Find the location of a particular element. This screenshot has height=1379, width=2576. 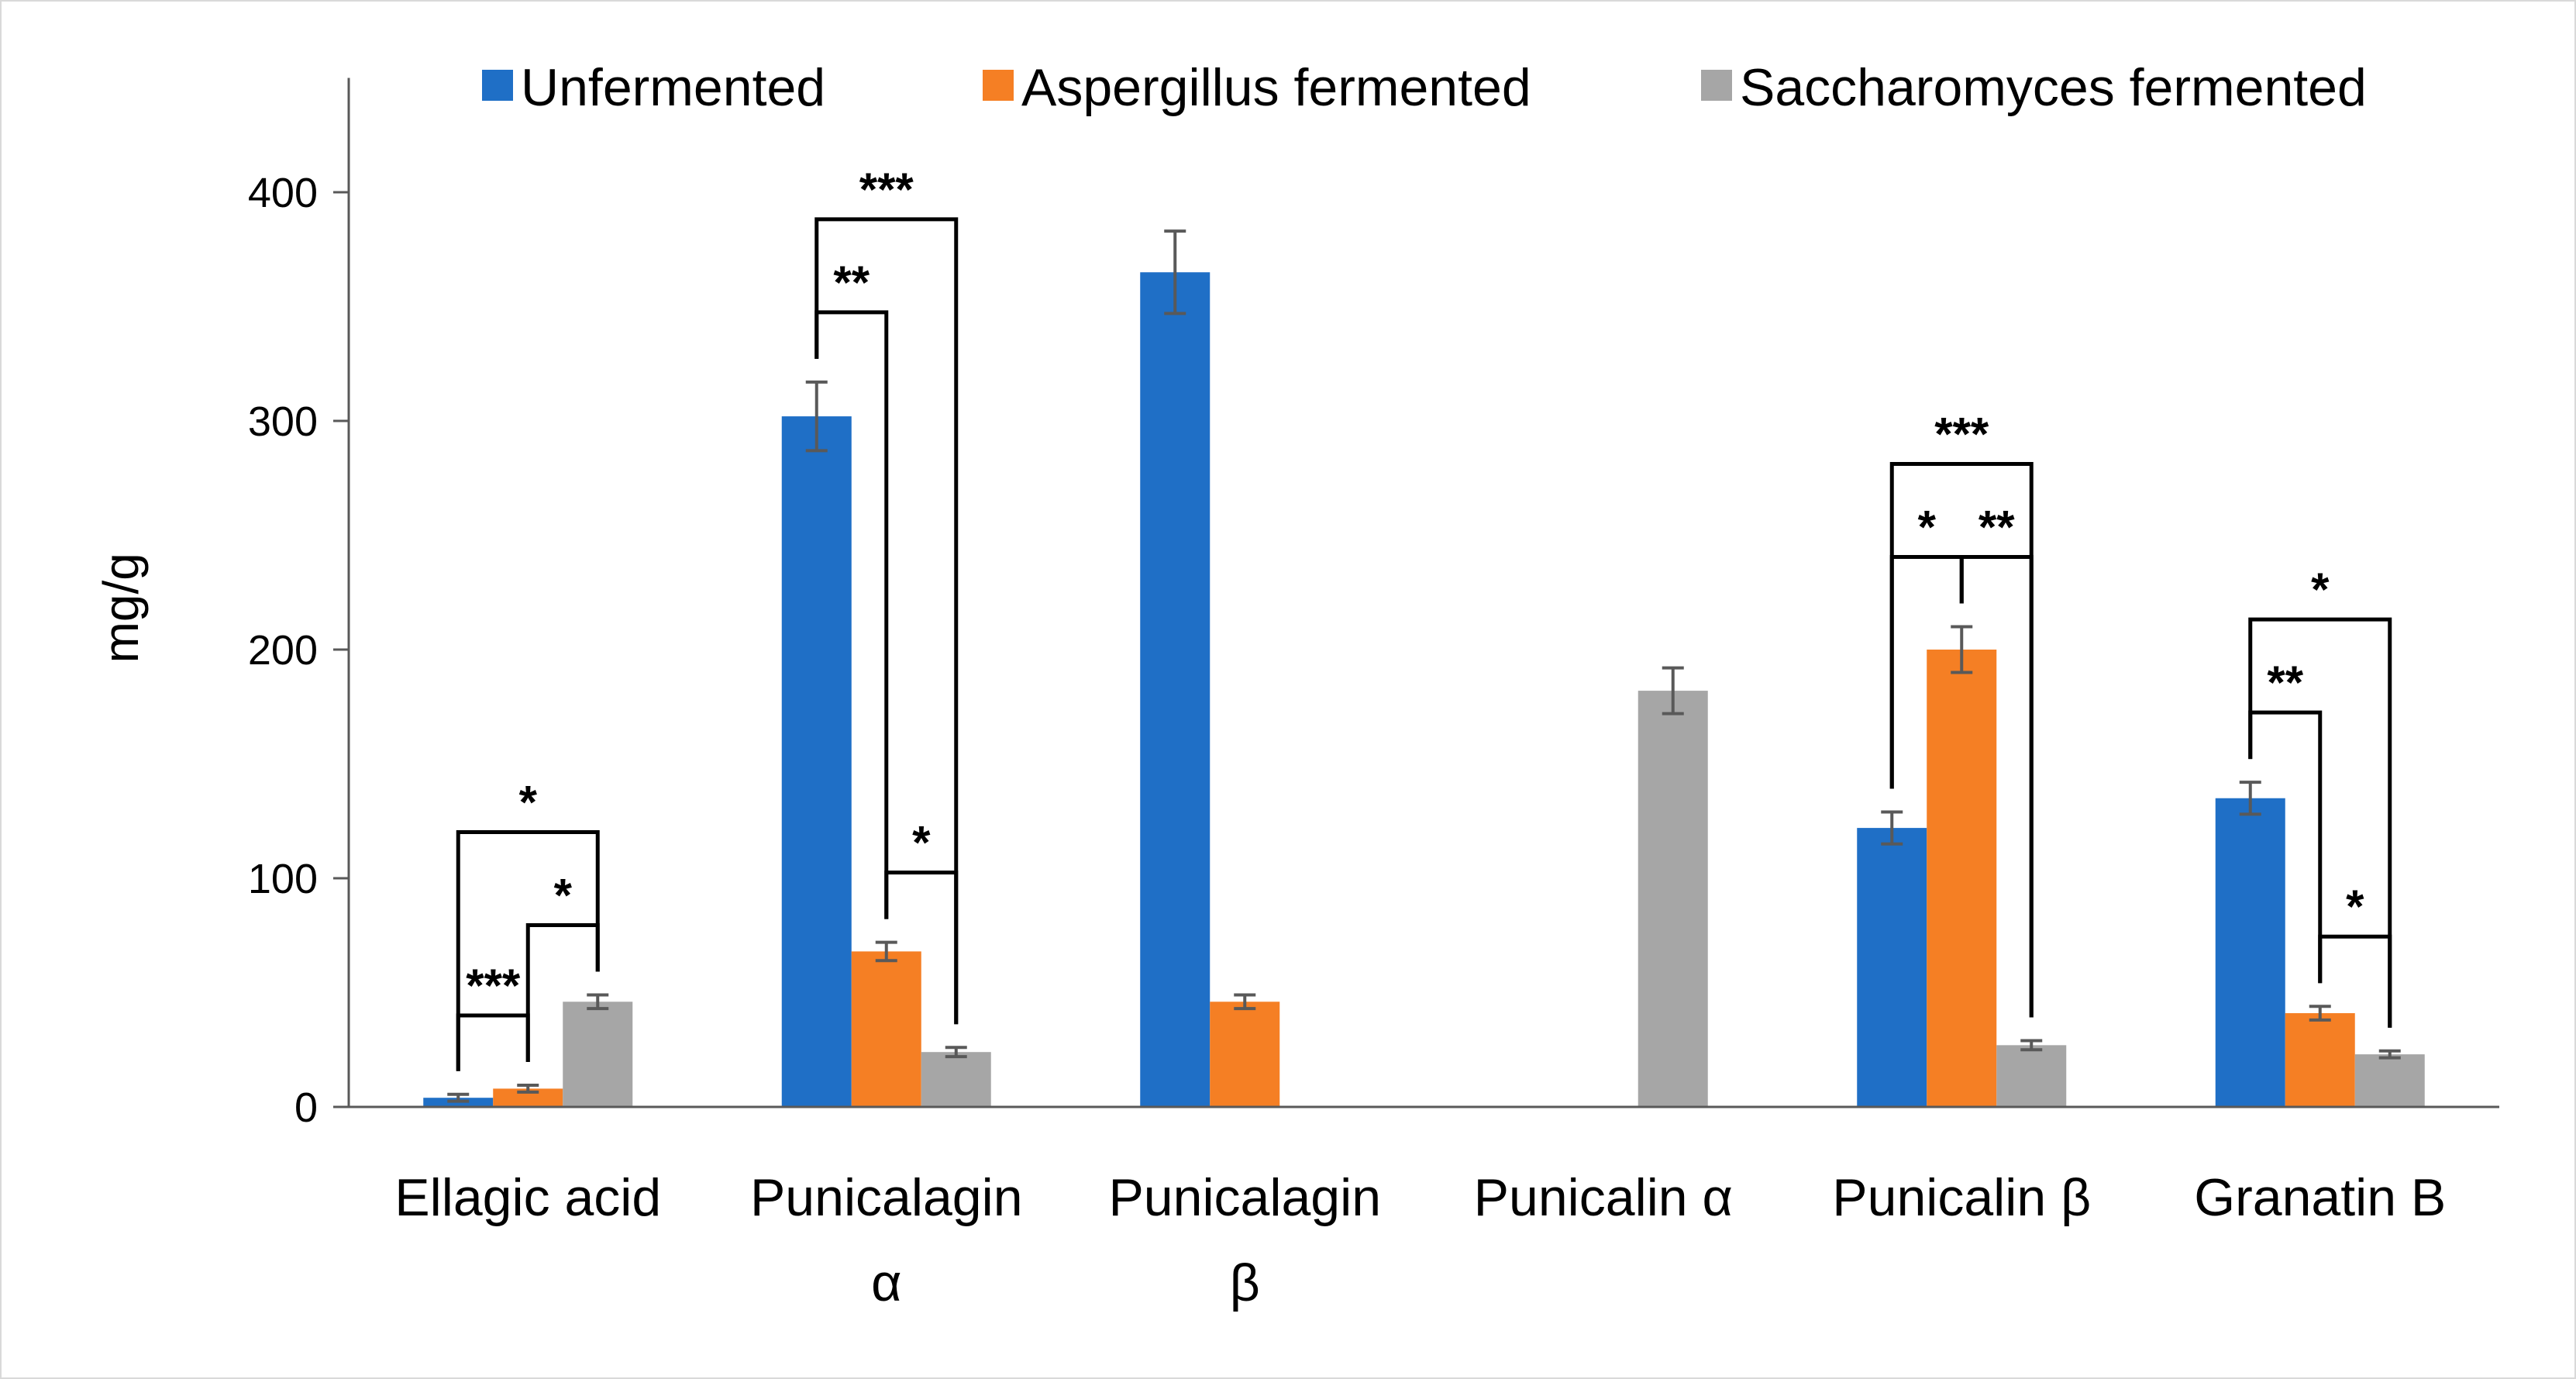

x-category-label: Punicalin α is located at coordinates (1603, 1197).